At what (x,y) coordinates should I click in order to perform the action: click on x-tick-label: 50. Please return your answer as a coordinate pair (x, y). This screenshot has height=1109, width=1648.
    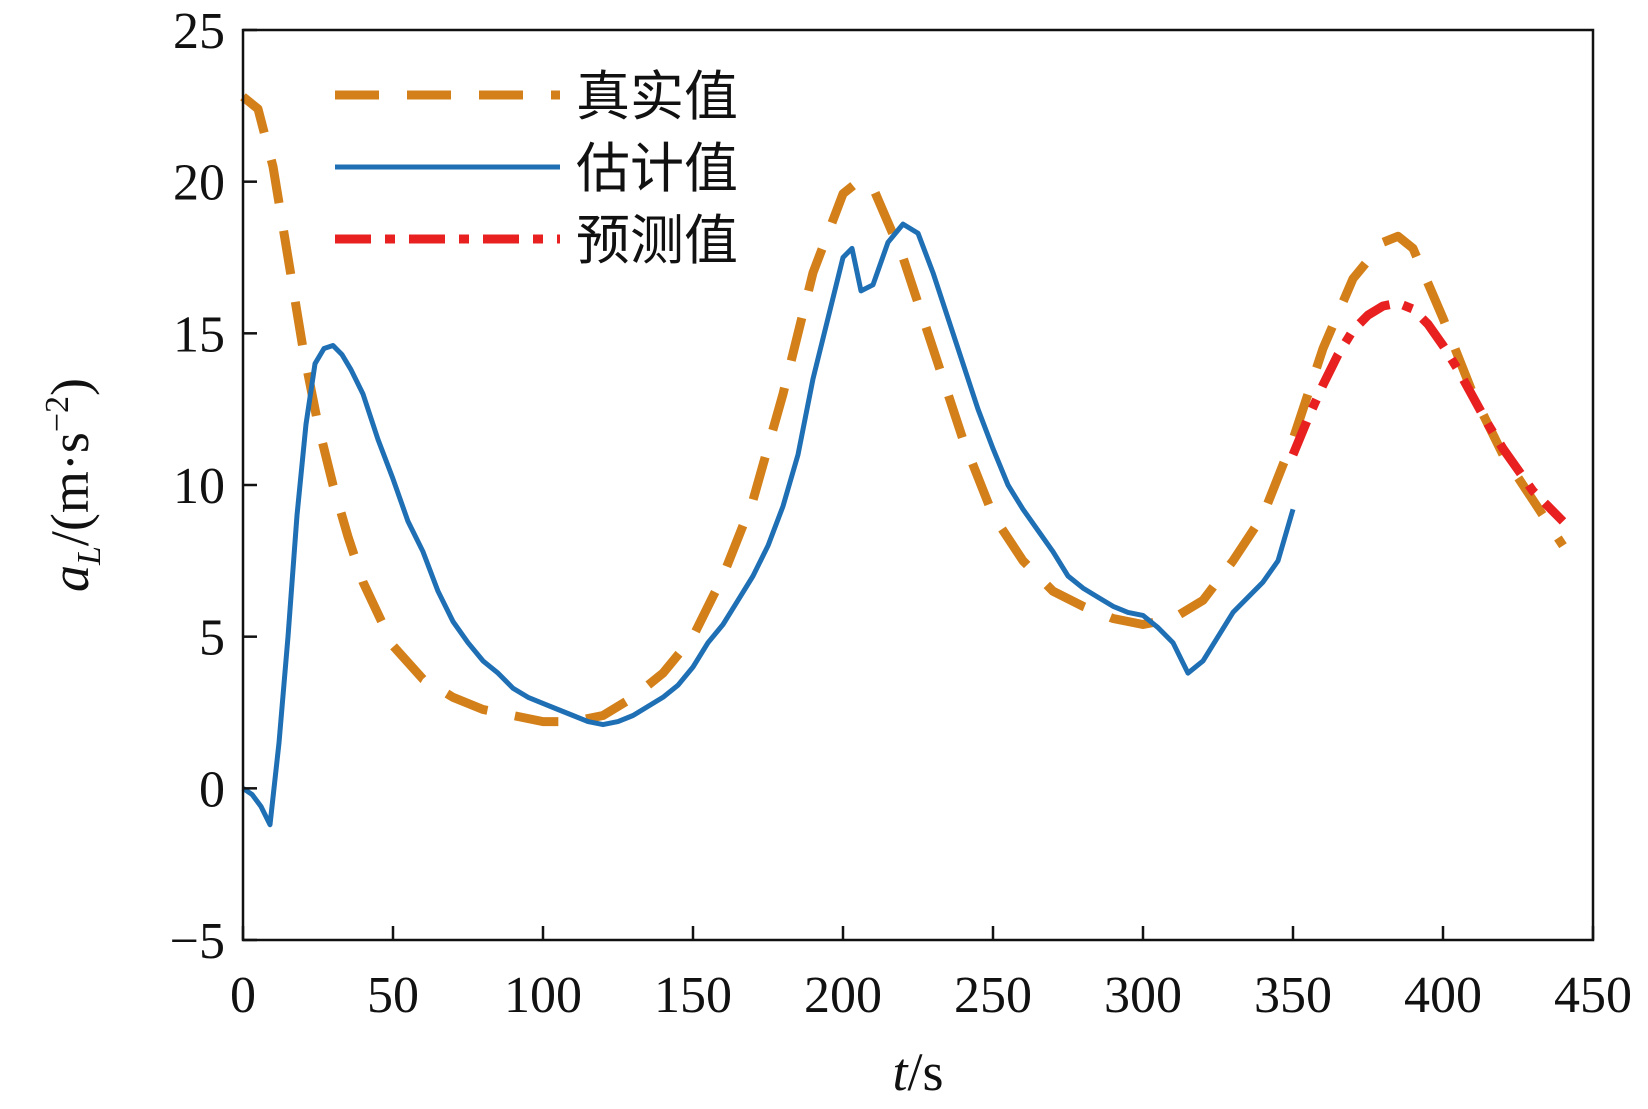
    Looking at the image, I should click on (393, 995).